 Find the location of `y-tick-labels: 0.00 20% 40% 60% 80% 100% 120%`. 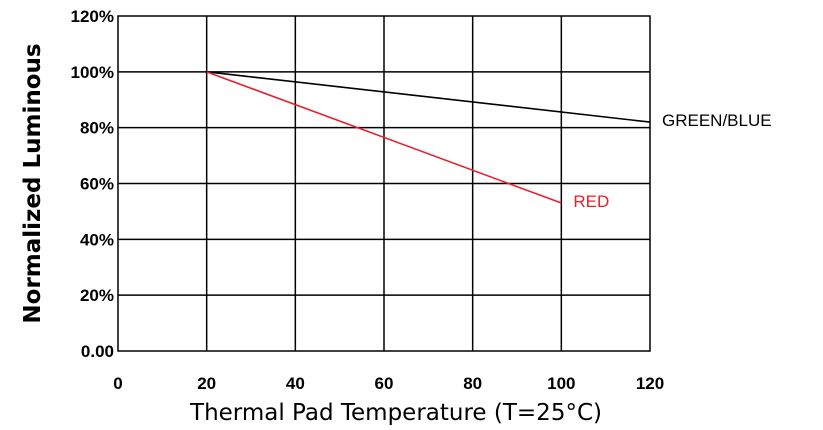

y-tick-labels: 0.00 20% 40% 60% 80% 100% 120% is located at coordinates (92, 184).